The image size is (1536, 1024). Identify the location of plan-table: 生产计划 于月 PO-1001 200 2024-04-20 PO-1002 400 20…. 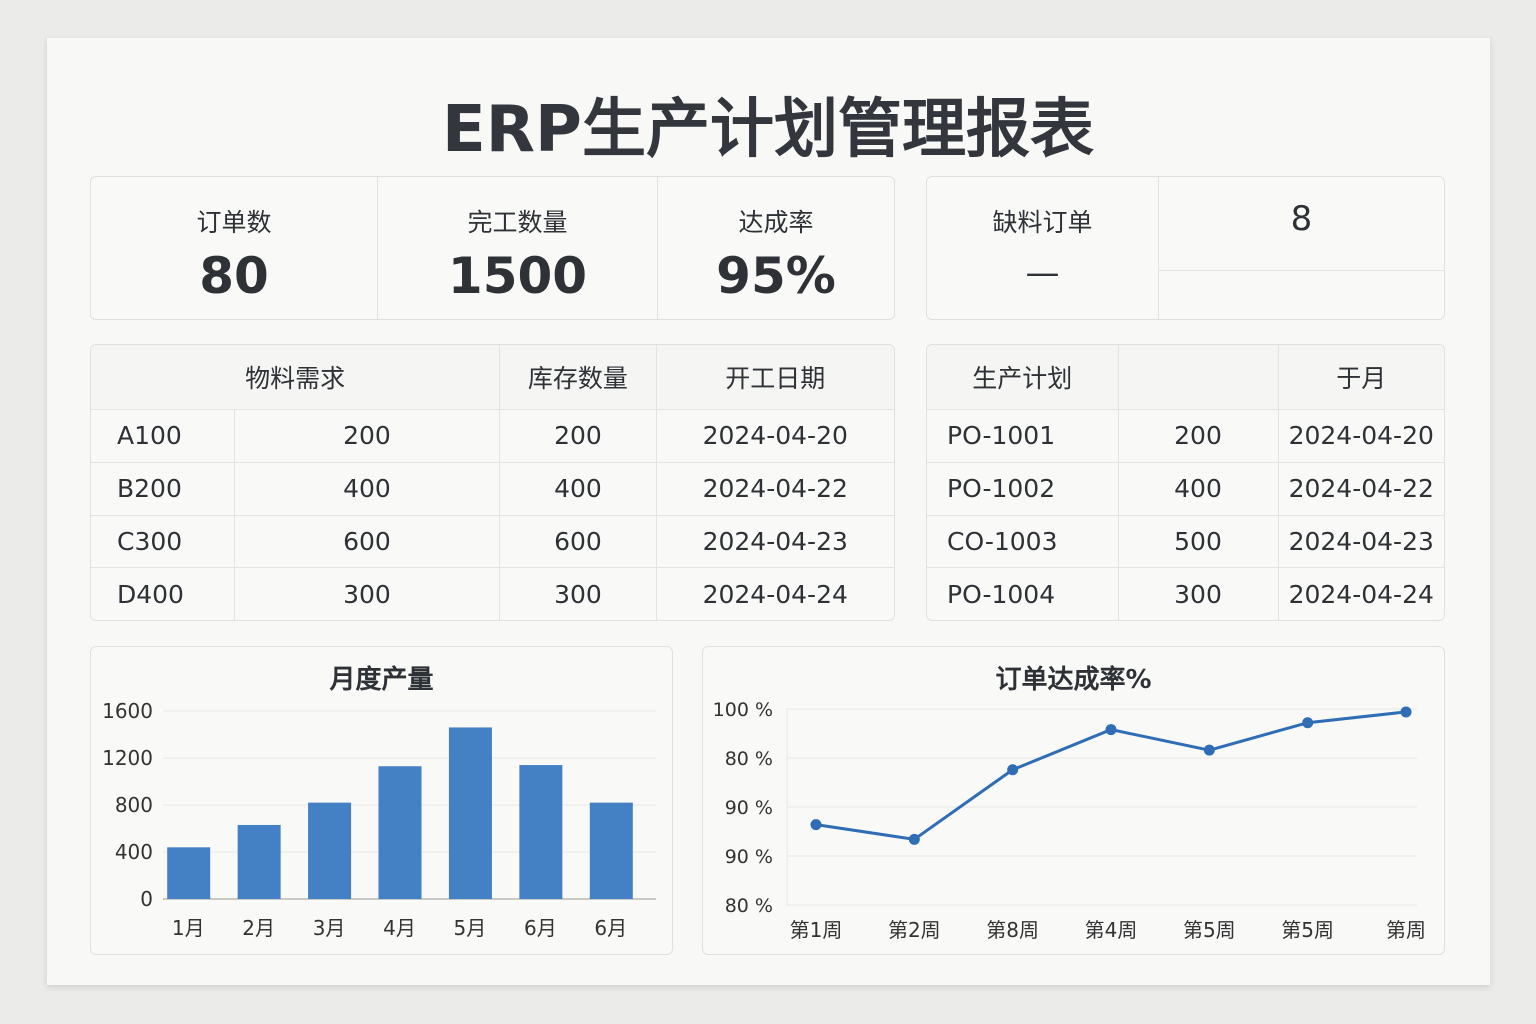
(1185, 482).